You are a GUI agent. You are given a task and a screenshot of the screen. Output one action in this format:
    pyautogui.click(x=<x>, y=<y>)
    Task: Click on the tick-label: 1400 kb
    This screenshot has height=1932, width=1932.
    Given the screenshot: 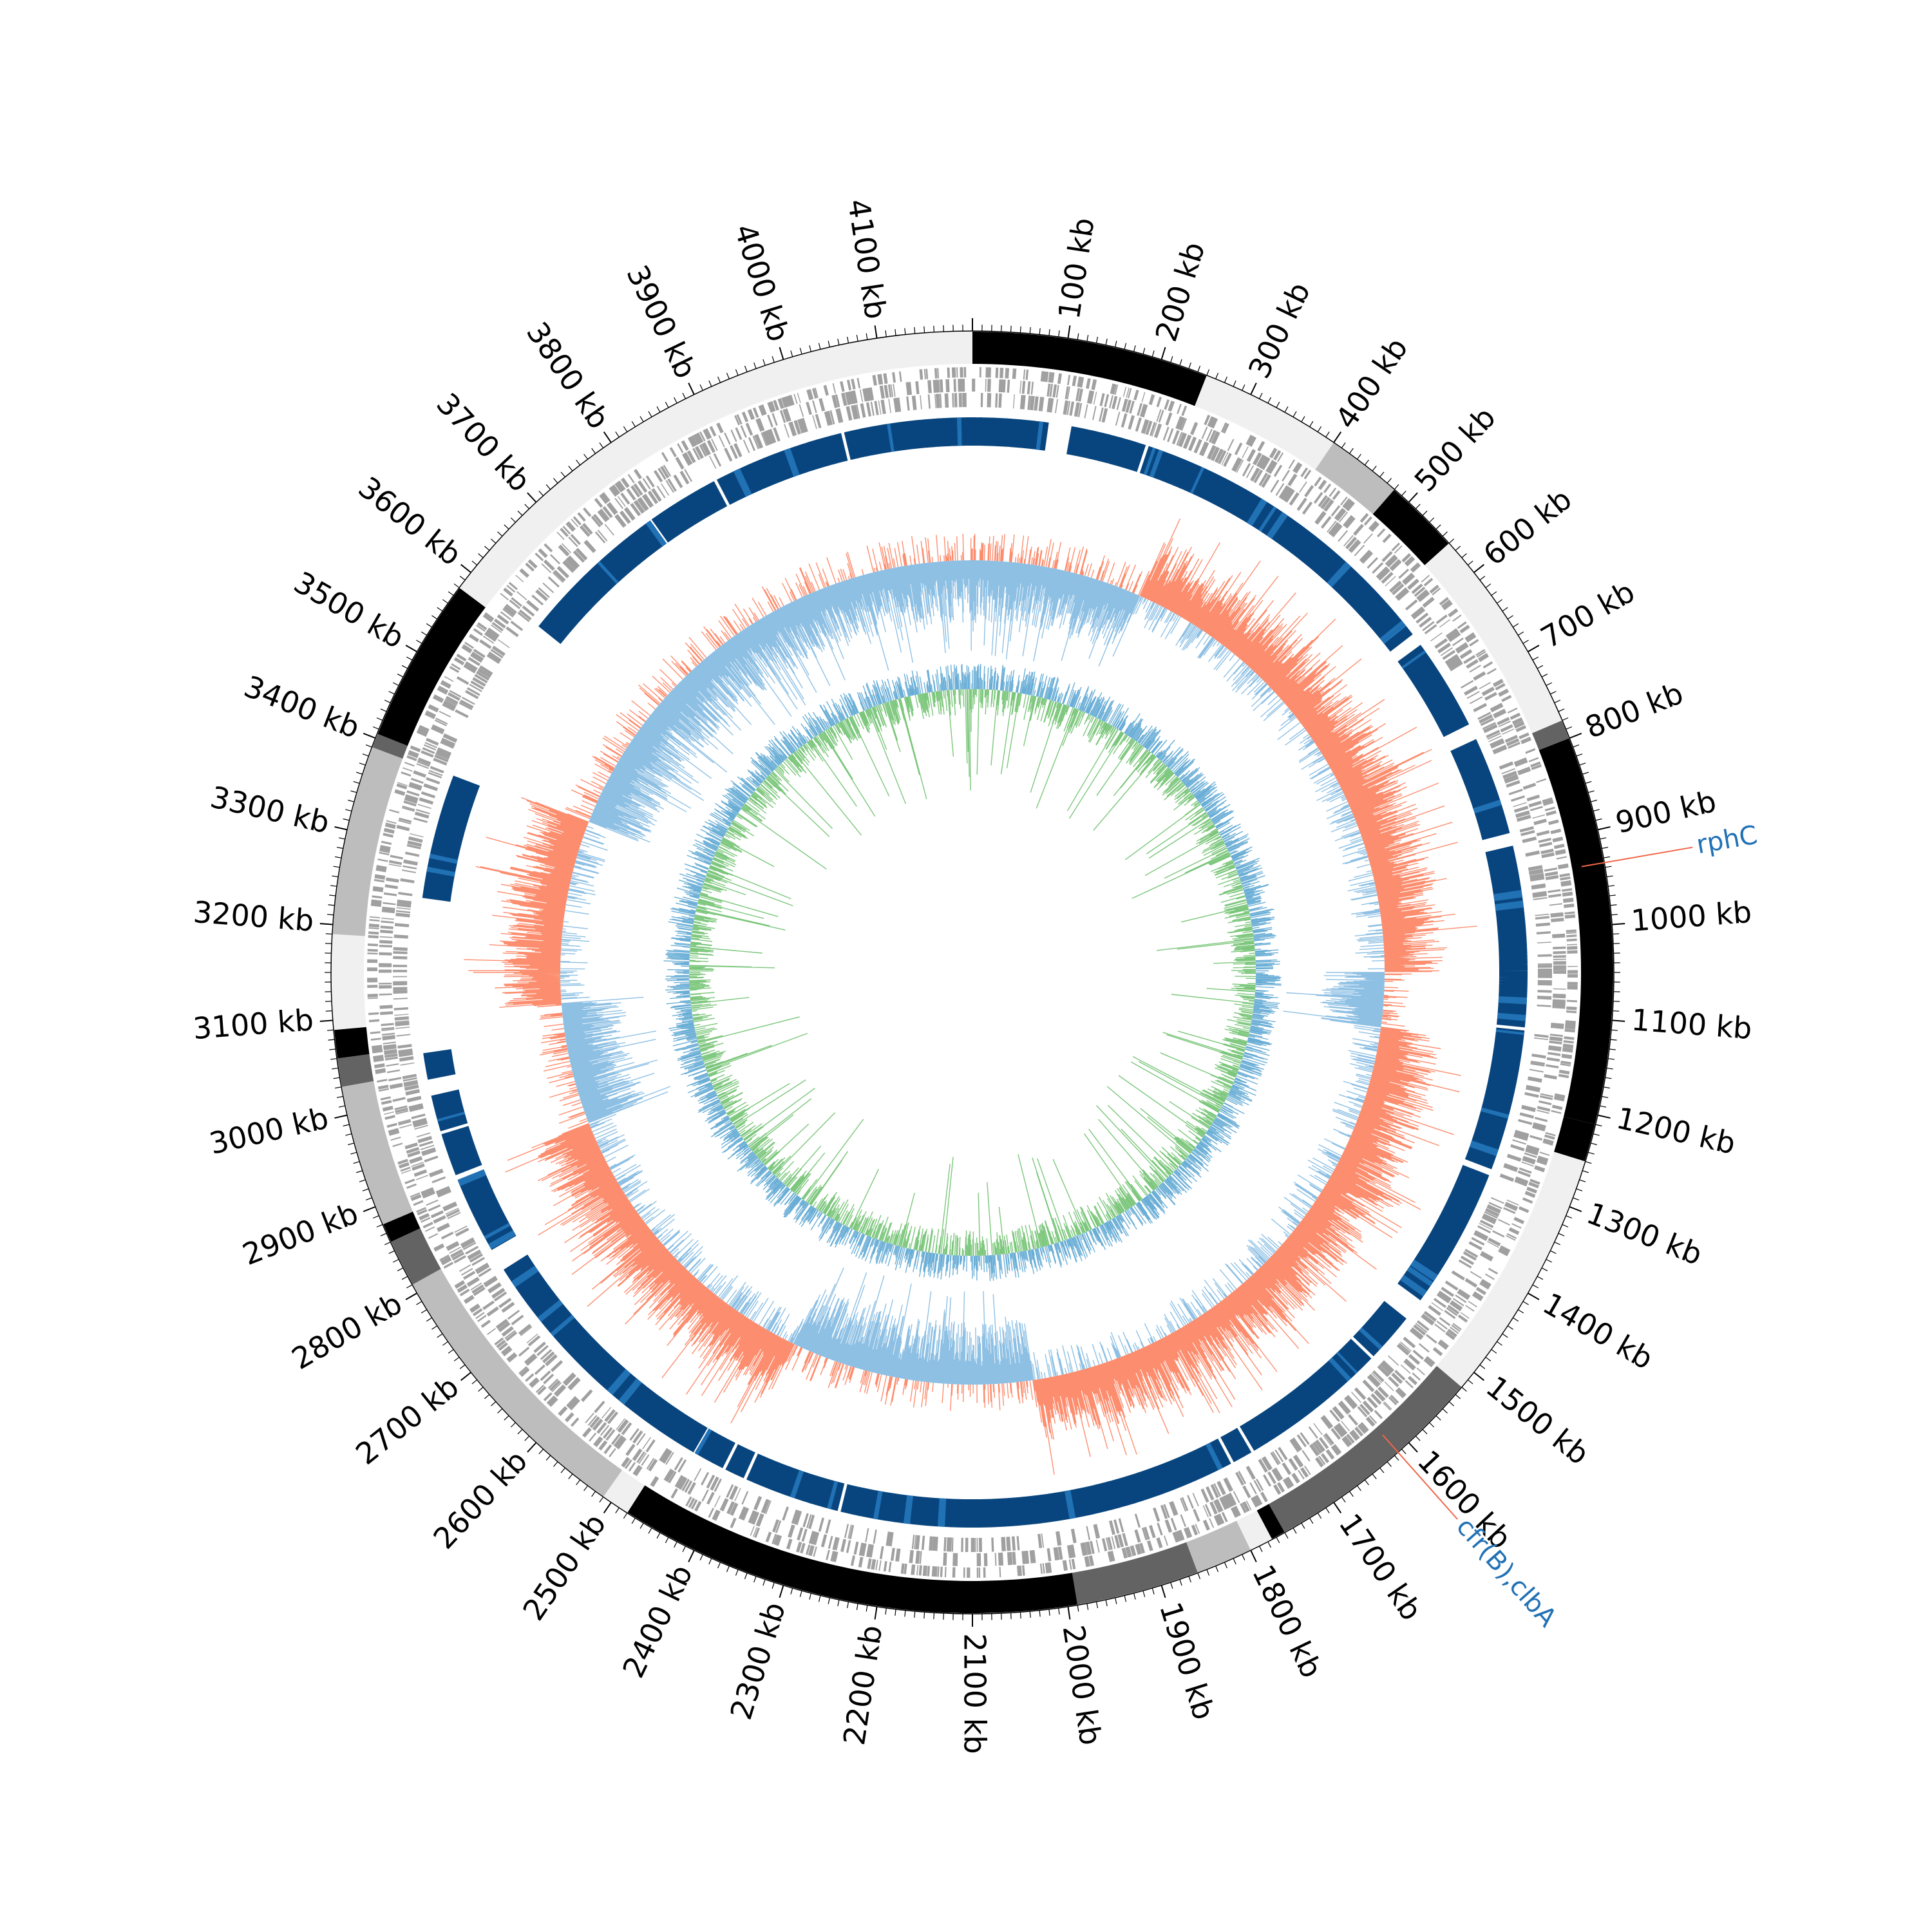 What is the action you would take?
    pyautogui.click(x=1598, y=1331)
    